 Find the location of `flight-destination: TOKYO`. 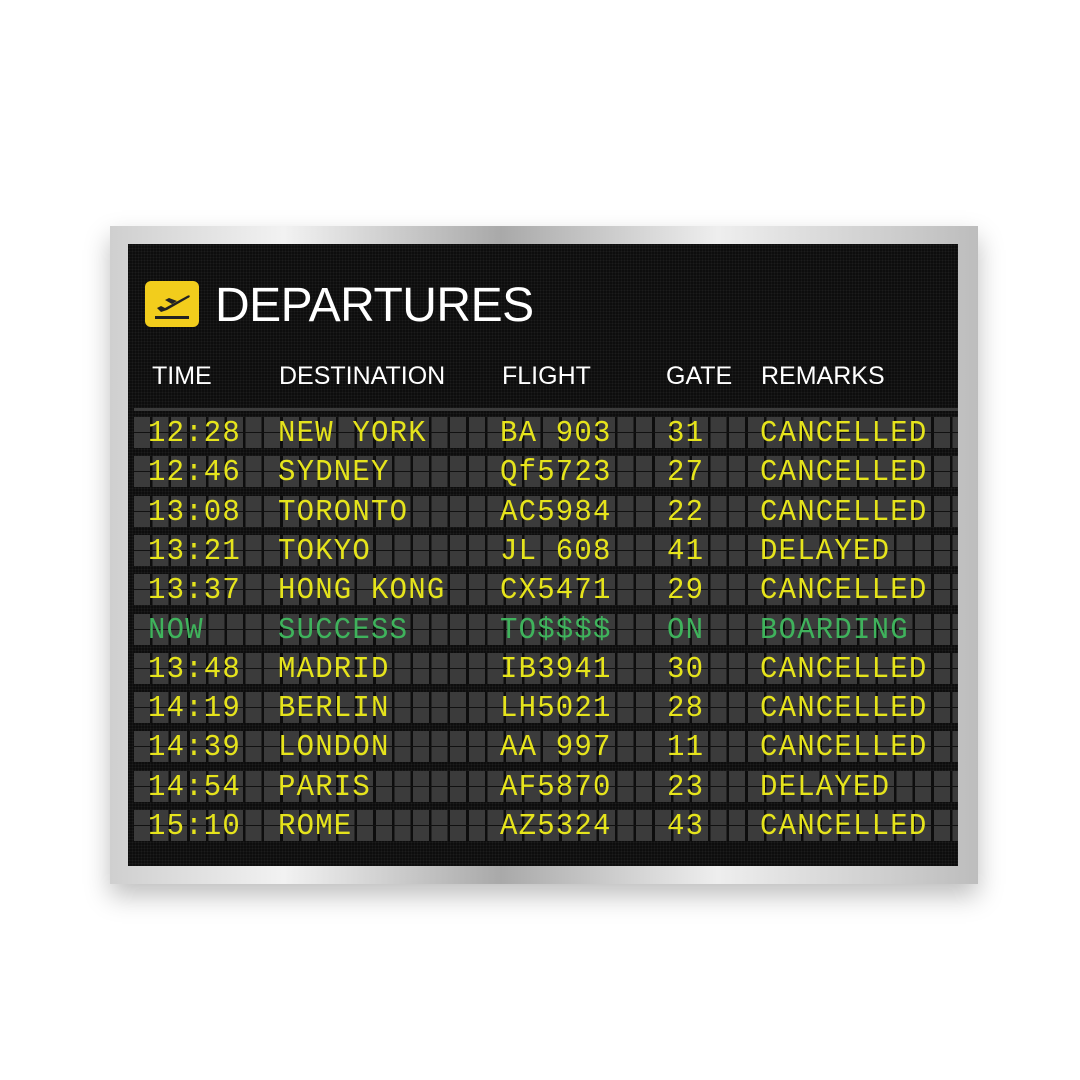

flight-destination: TOKYO is located at coordinates (325, 551).